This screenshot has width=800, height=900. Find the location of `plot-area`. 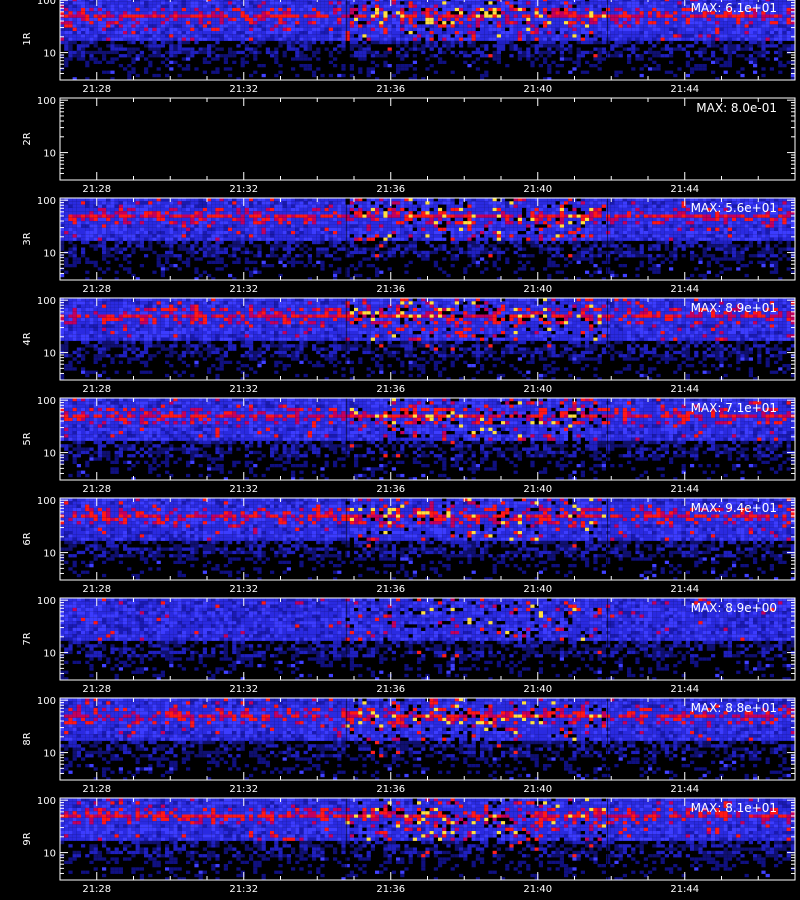

plot-area is located at coordinates (427, 139).